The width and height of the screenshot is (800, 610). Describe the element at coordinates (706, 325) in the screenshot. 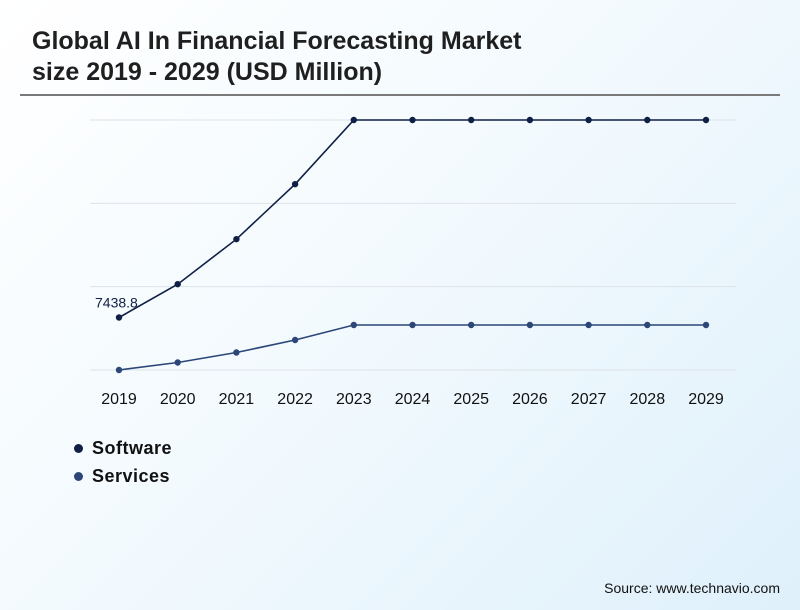

I see `data-point-services-2029` at that location.